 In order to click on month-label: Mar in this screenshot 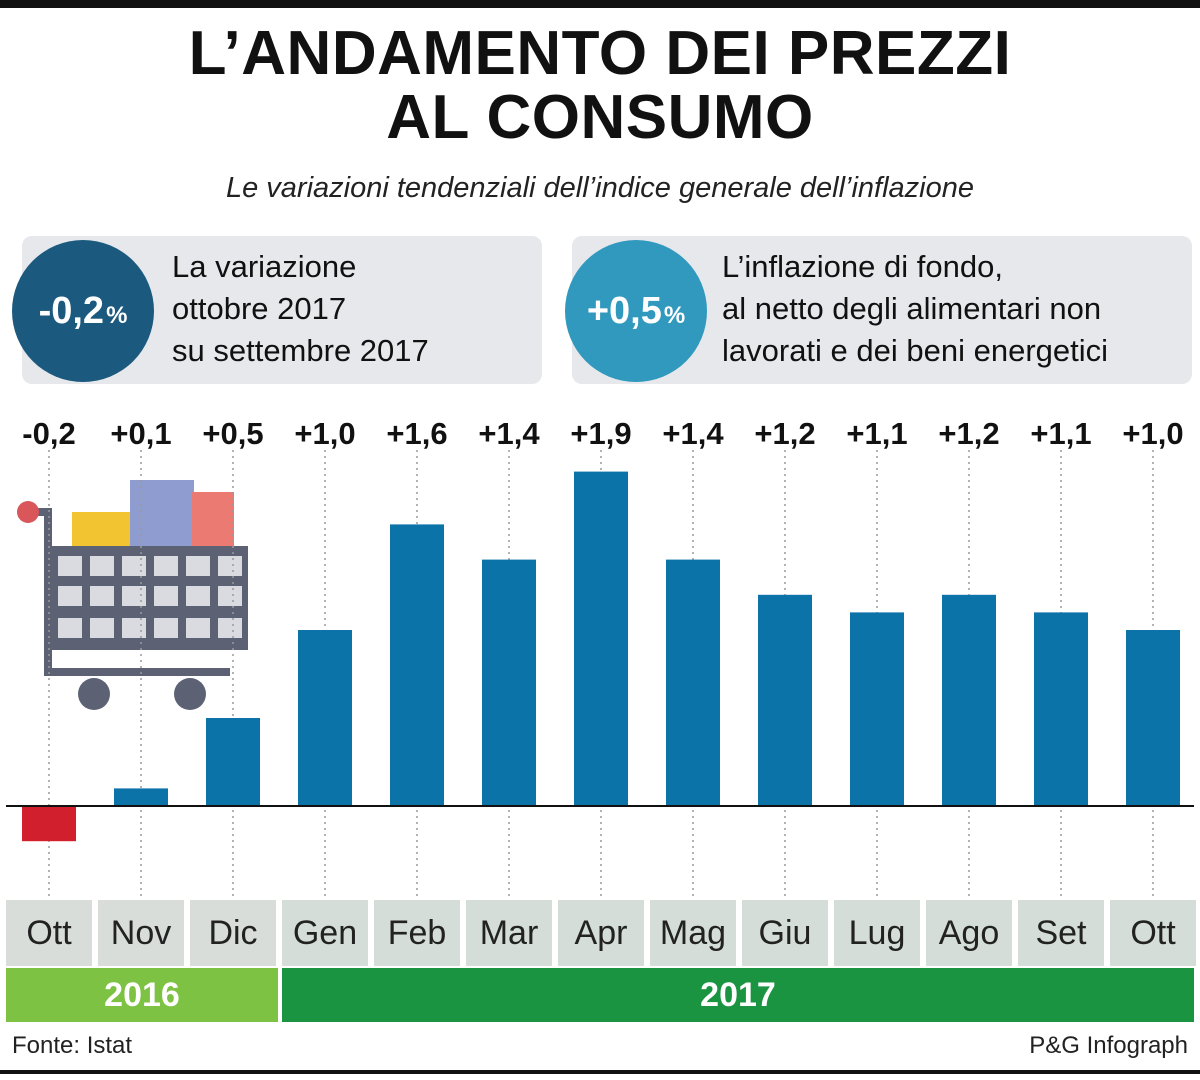, I will do `click(509, 933)`.